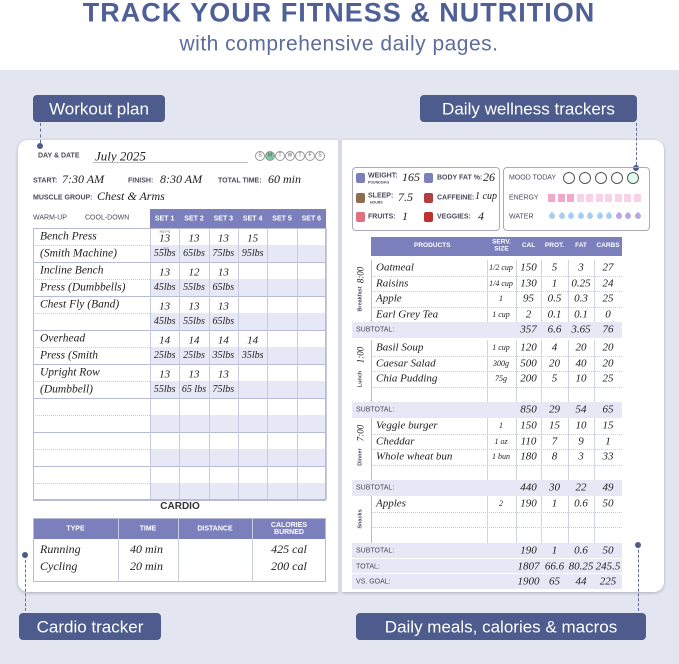  What do you see at coordinates (148, 529) in the screenshot?
I see `cardio-col: TIME` at bounding box center [148, 529].